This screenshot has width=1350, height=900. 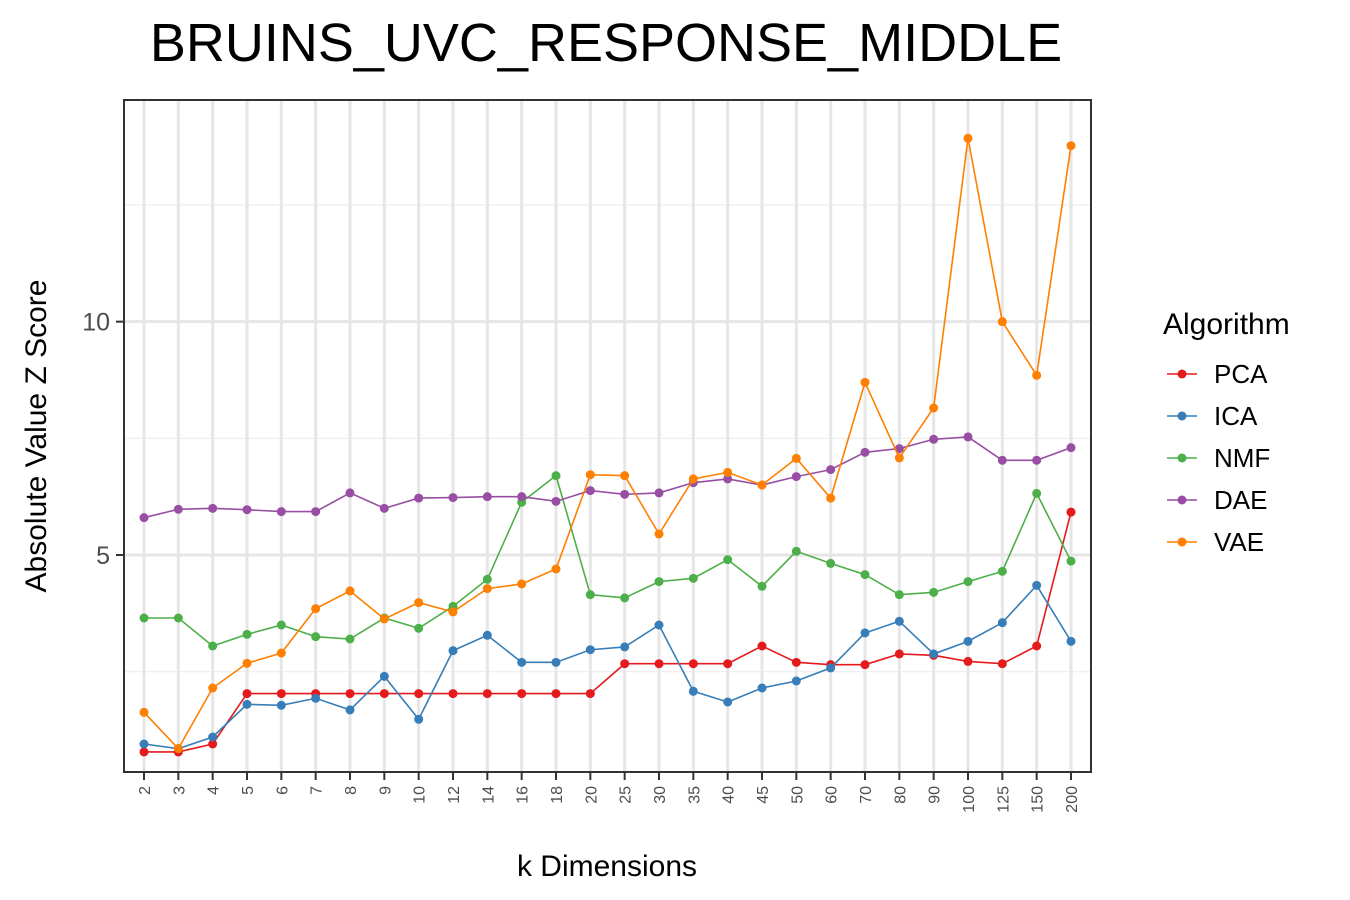 I want to click on x-tick-label: 12, so click(x=454, y=795).